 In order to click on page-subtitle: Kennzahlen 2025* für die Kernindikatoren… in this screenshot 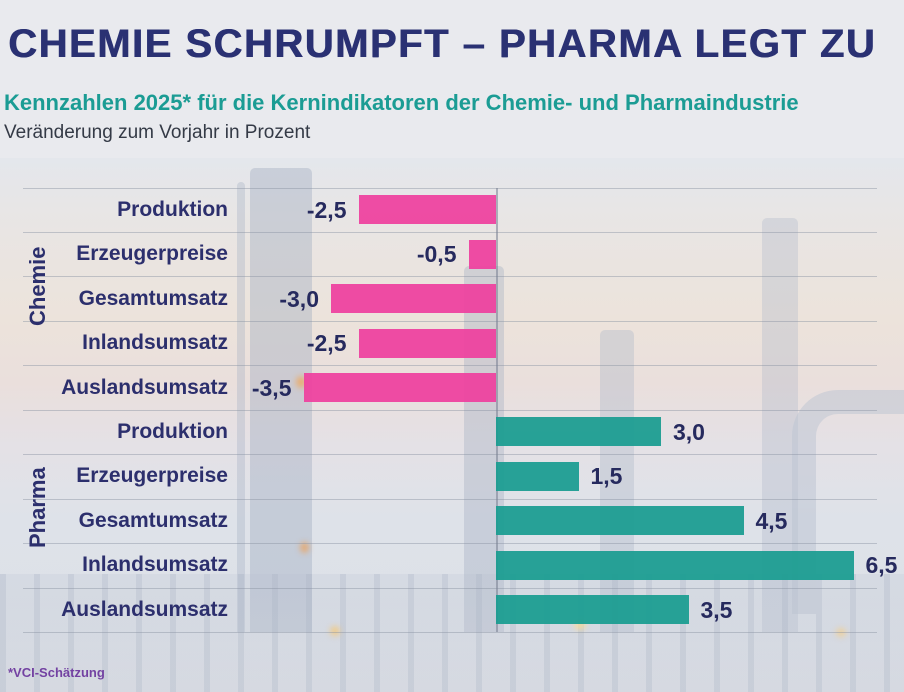, I will do `click(401, 102)`.